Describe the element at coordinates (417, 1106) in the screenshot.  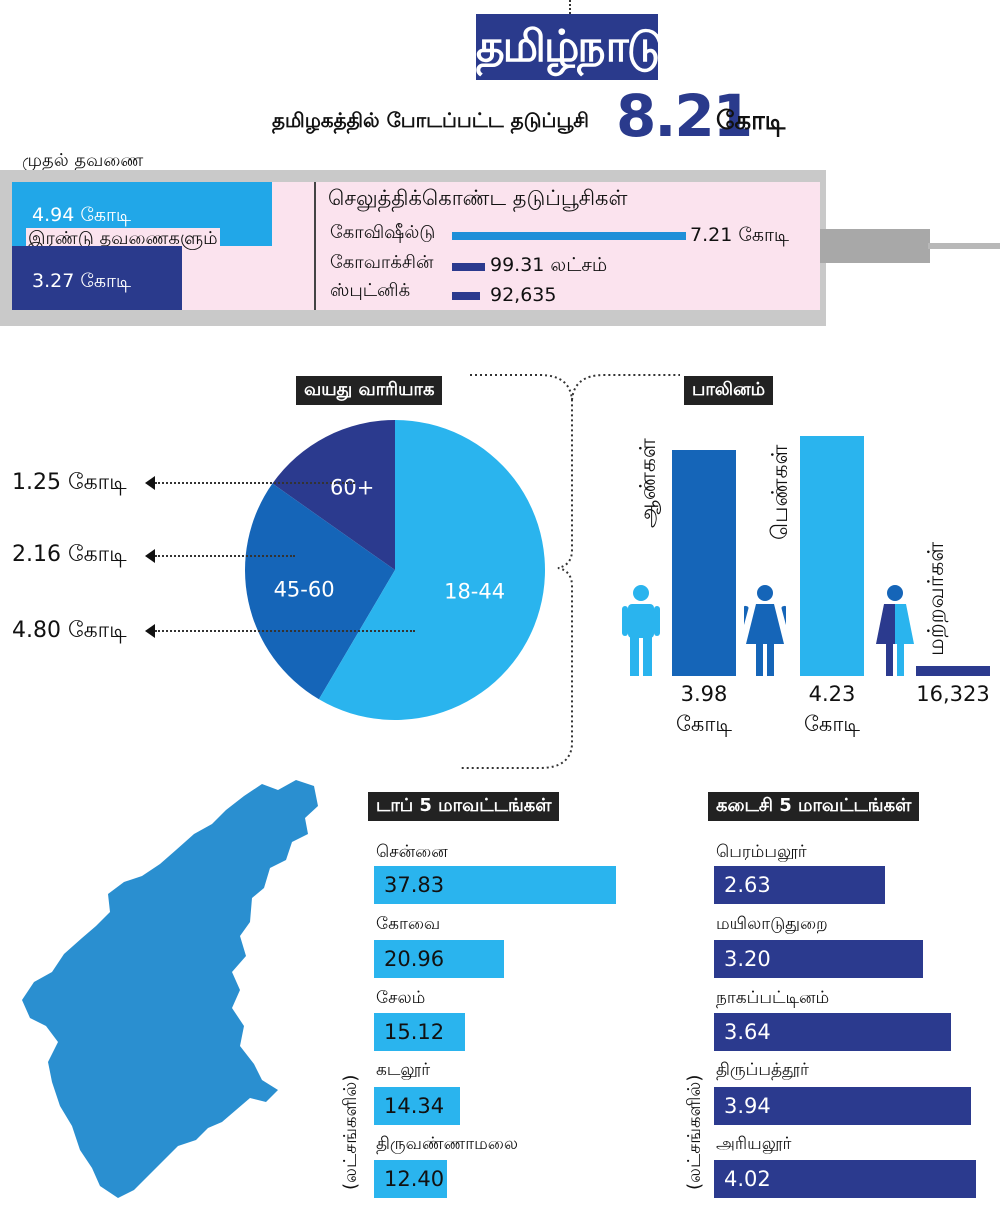
I see `district-bar: 14.34` at that location.